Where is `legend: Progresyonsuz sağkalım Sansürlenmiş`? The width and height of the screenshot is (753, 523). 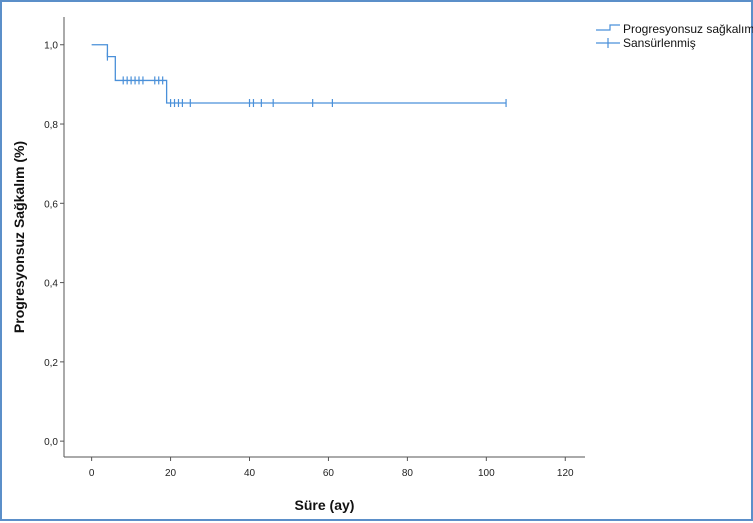 legend: Progresyonsuz sağkalım Sansürlenmiş is located at coordinates (674, 36).